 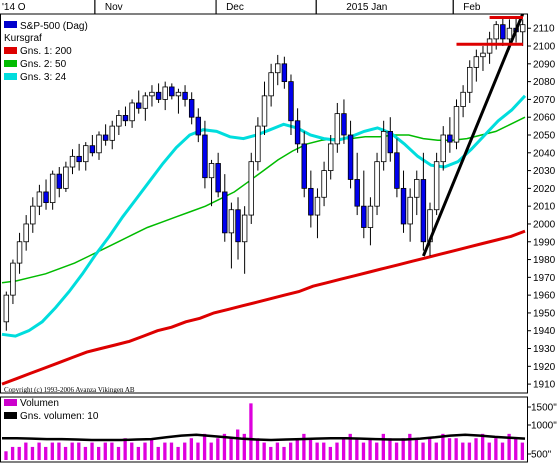 What do you see at coordinates (541, 455) in the screenshot?
I see `volume-tick-label: 500"` at bounding box center [541, 455].